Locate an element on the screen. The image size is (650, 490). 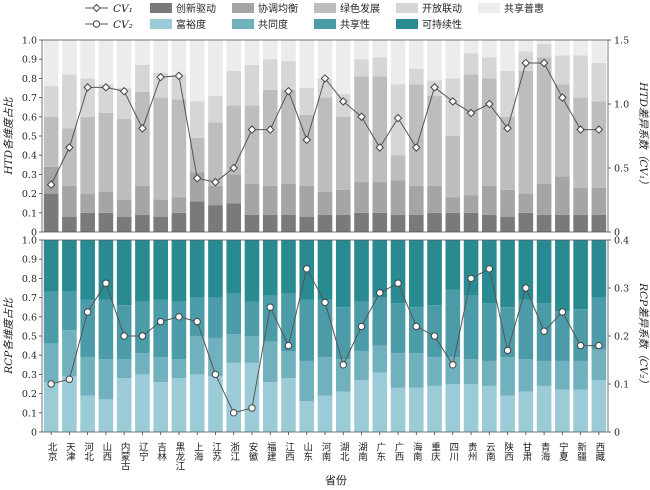
top-bar-陕西-s0 is located at coordinates (507, 224).